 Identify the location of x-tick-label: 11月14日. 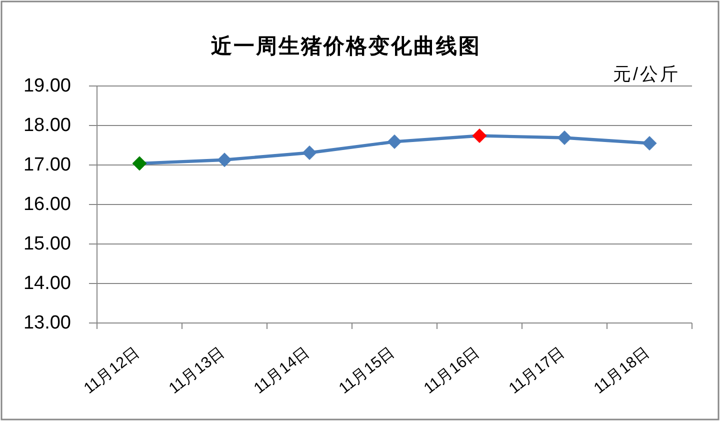
(282, 371).